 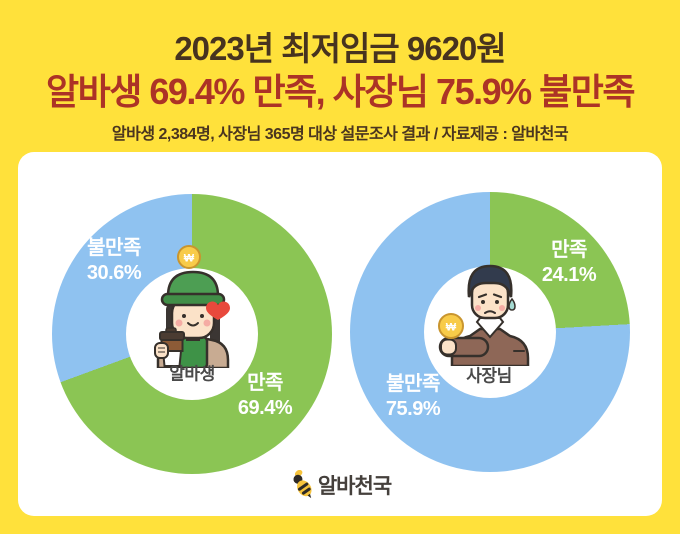 I want to click on collar, so click(x=490, y=328).